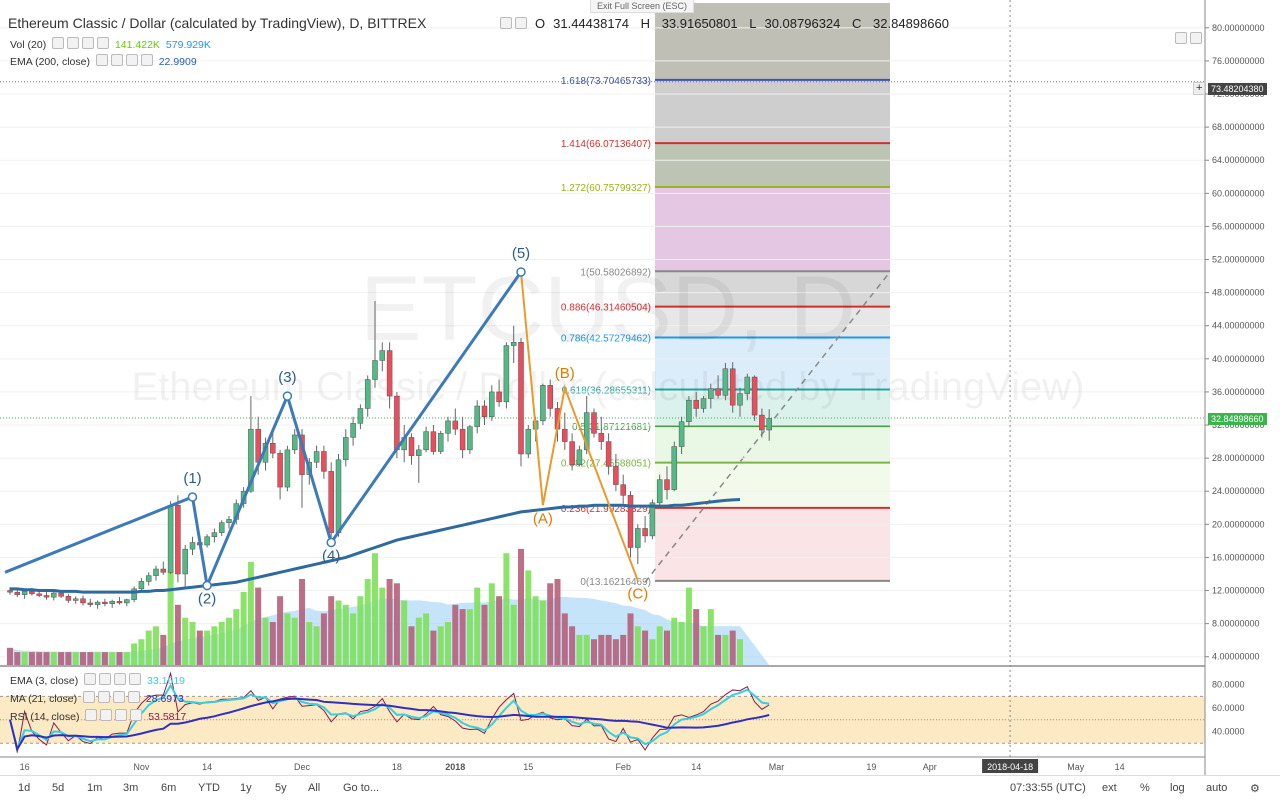  Describe the element at coordinates (455, 767) in the screenshot. I see `time-tick-label: 2018` at that location.